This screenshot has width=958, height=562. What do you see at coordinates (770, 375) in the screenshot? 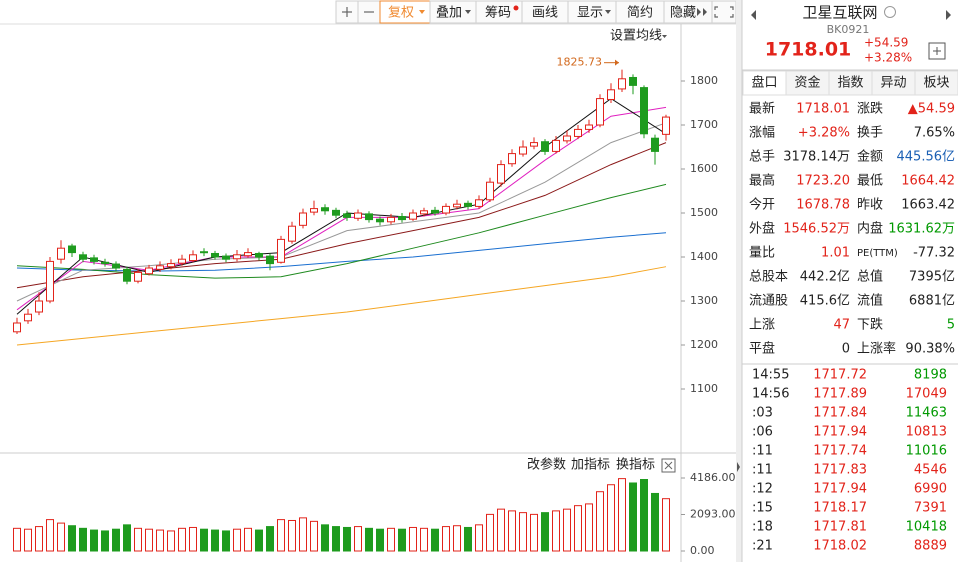
I see `trade-time: 14:55` at bounding box center [770, 375].